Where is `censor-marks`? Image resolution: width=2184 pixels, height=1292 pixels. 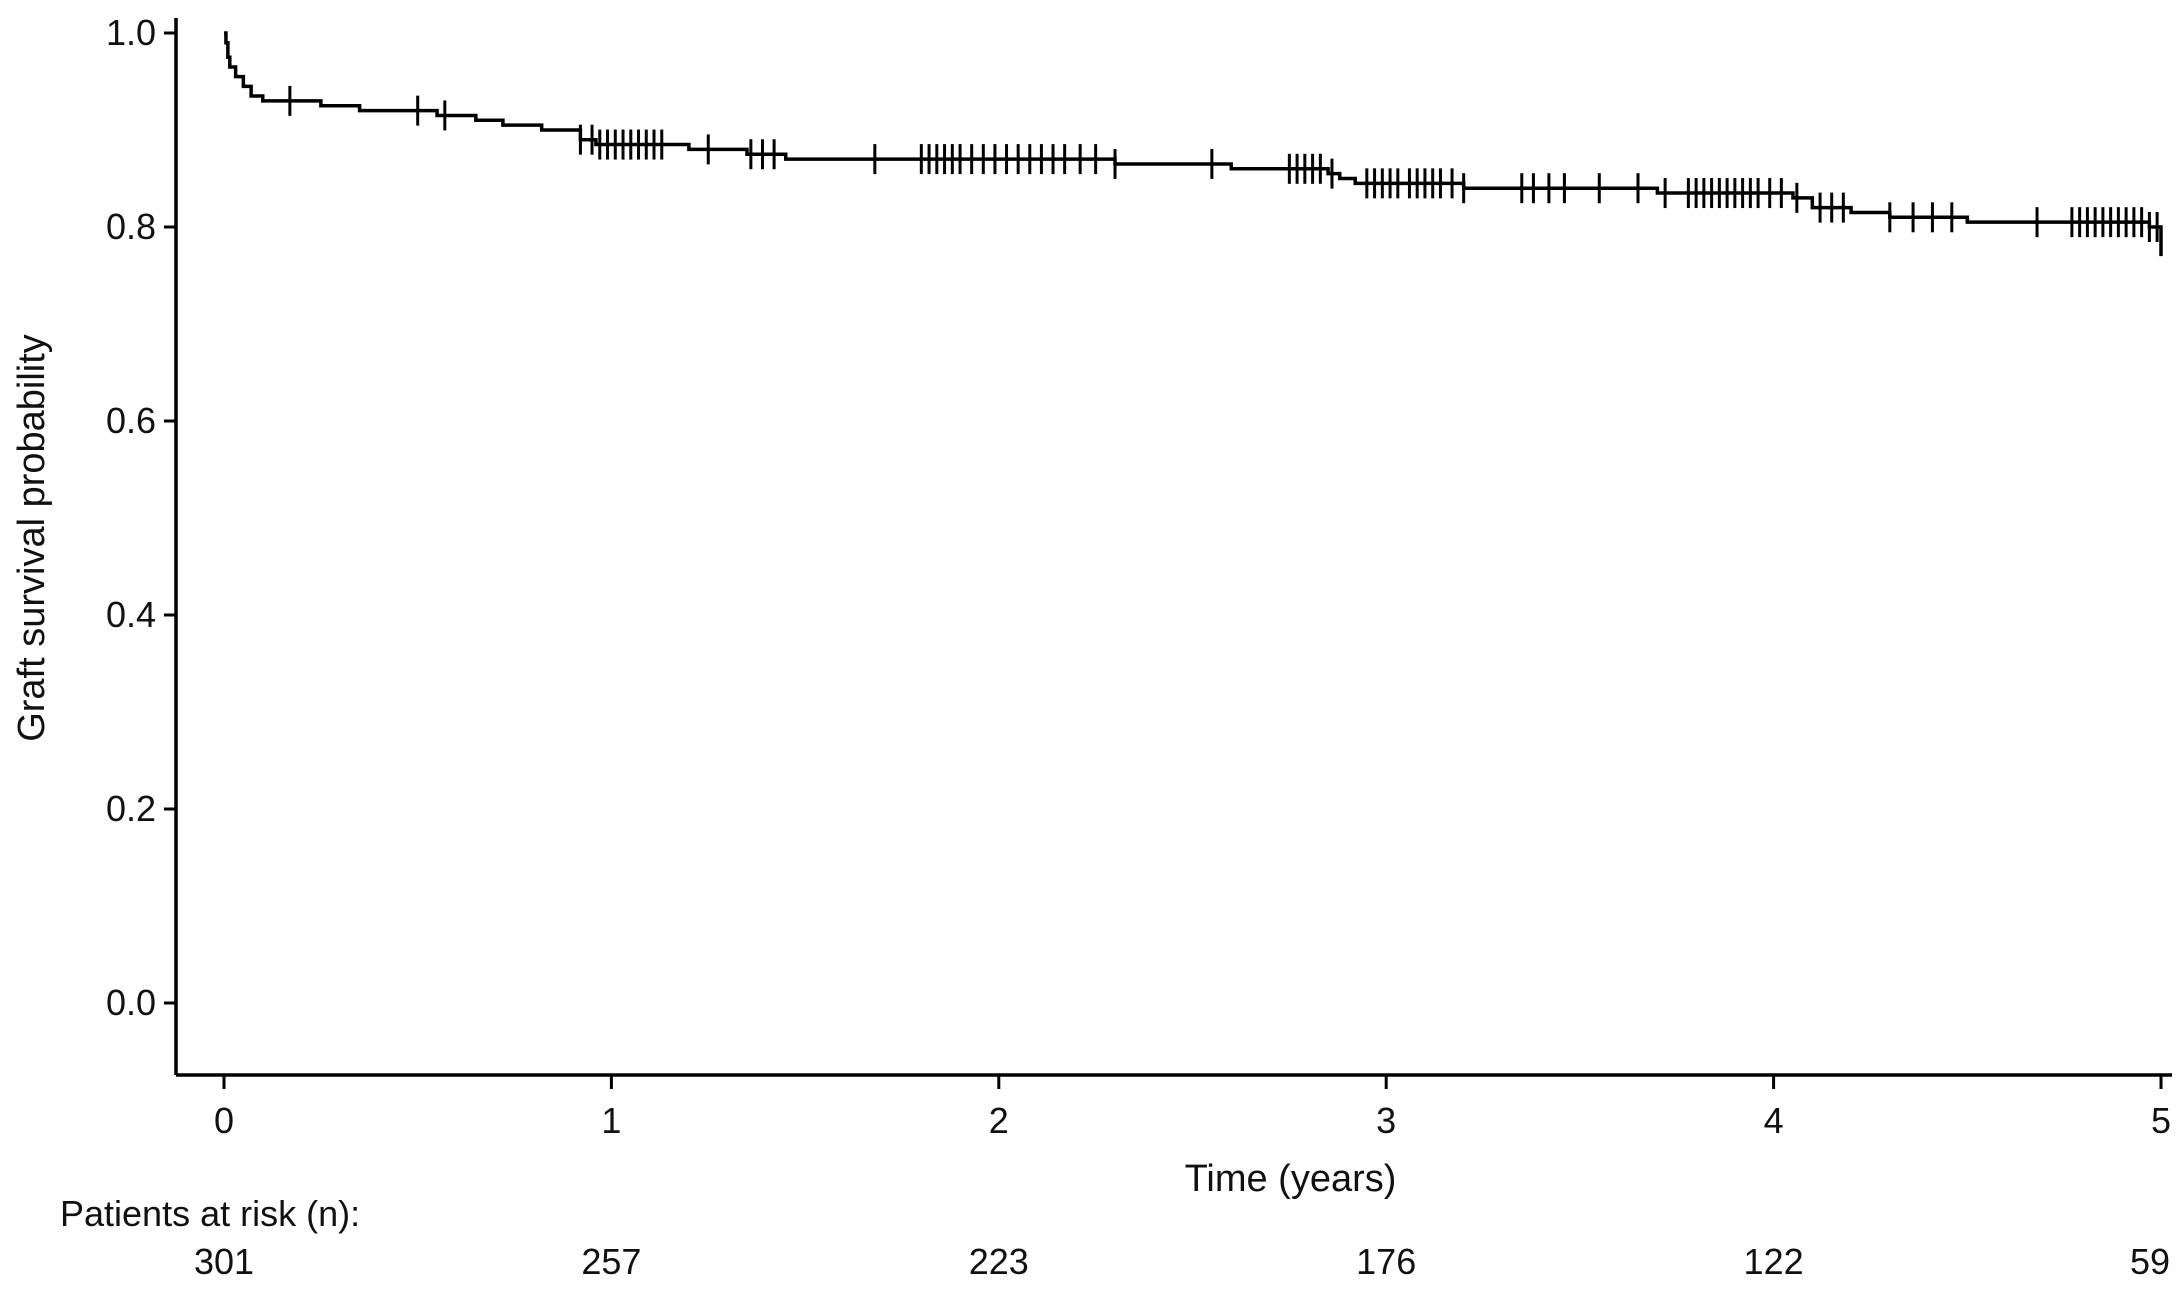
censor-marks is located at coordinates (1223, 163).